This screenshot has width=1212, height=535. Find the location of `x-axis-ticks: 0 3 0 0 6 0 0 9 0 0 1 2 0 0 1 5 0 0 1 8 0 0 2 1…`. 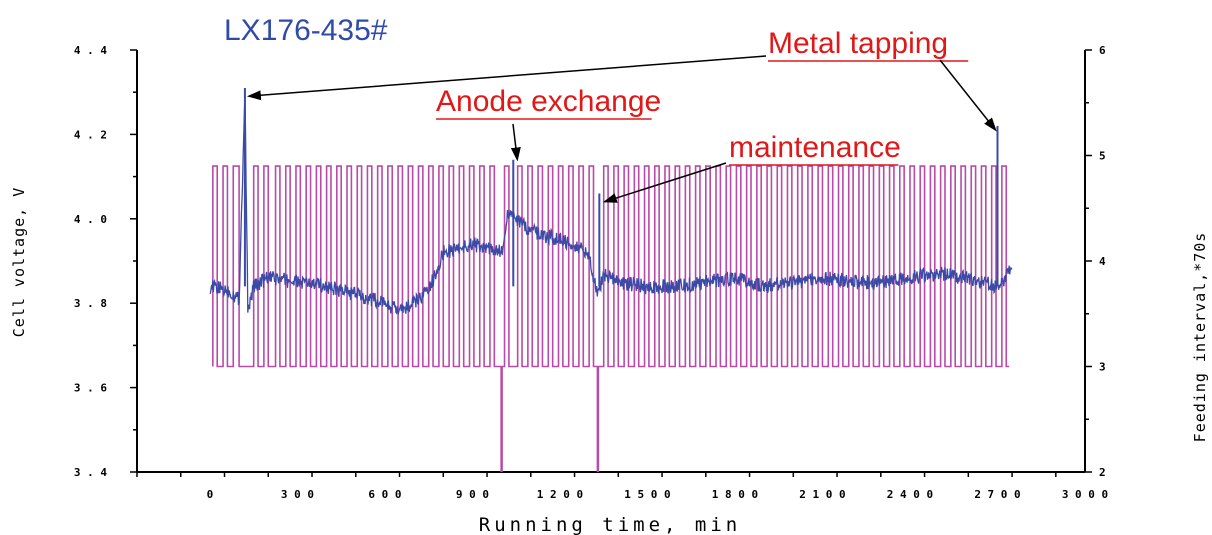

x-axis-ticks: 0 3 0 0 6 0 0 9 0 0 1 2 0 0 1 5 0 0 1 8 0 0 2 1… is located at coordinates (622, 486).